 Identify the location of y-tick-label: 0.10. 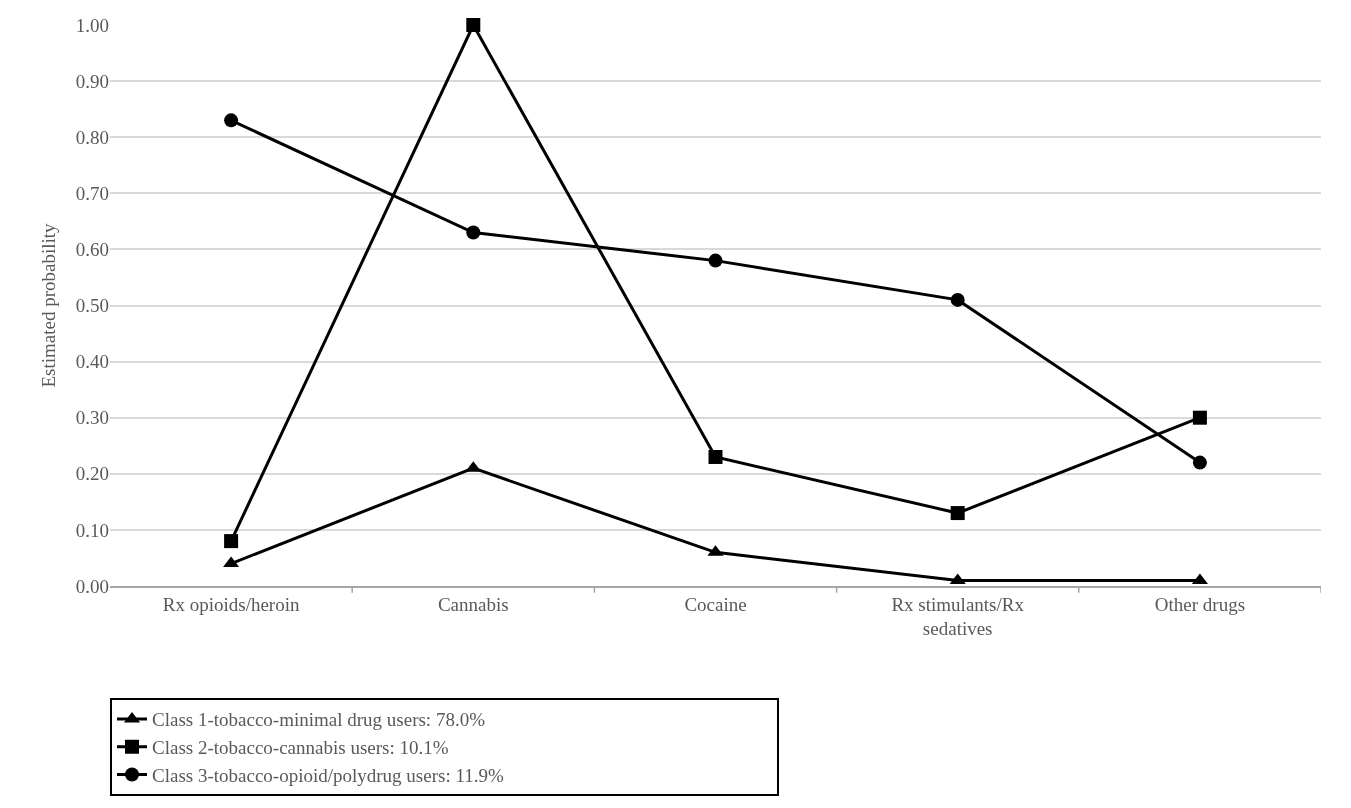
(92, 530).